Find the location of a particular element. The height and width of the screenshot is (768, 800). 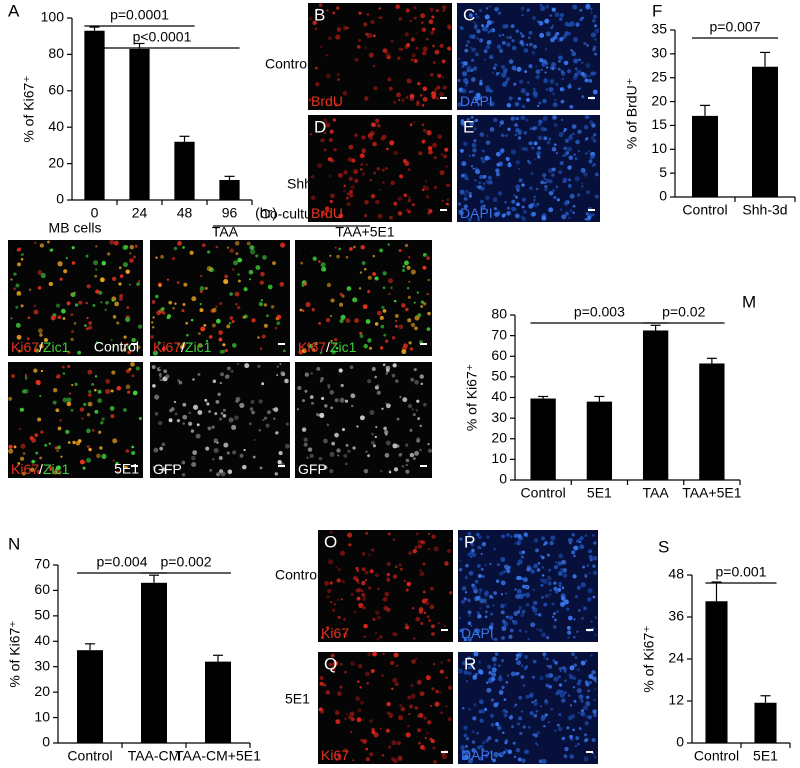

label-part: DAPI is located at coordinates (477, 633).